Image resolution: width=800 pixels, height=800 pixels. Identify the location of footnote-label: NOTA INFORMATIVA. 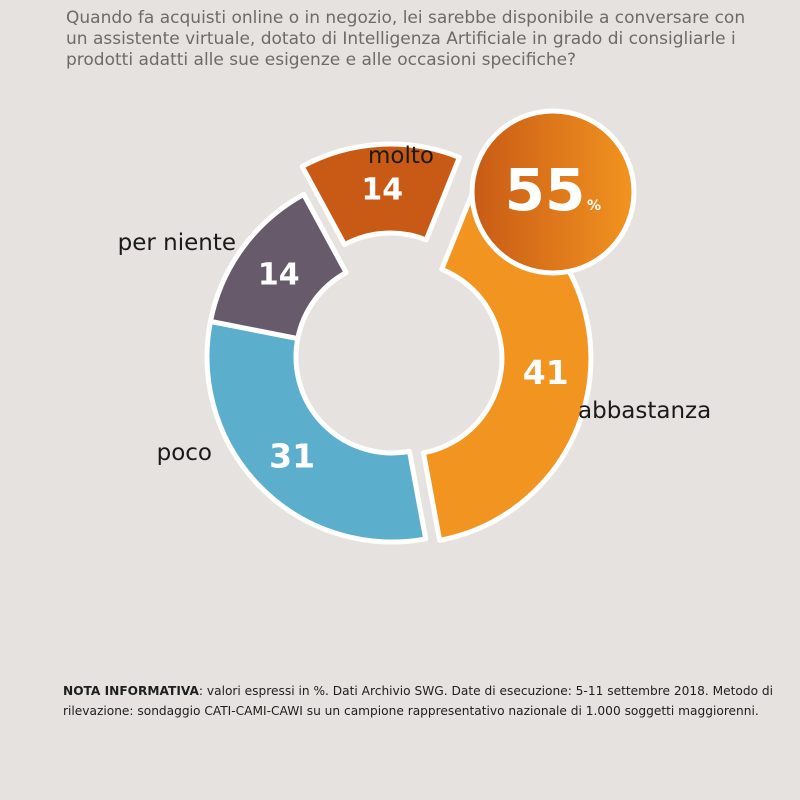
(131, 691).